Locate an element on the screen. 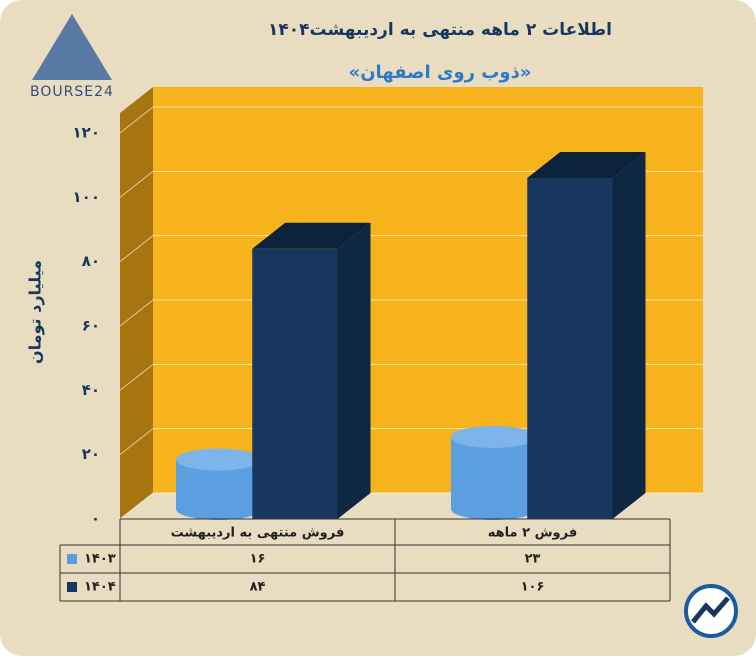 The height and width of the screenshot is (660, 756). x-tick-label: فروش منتهی به اردیبهشت is located at coordinates (258, 533).